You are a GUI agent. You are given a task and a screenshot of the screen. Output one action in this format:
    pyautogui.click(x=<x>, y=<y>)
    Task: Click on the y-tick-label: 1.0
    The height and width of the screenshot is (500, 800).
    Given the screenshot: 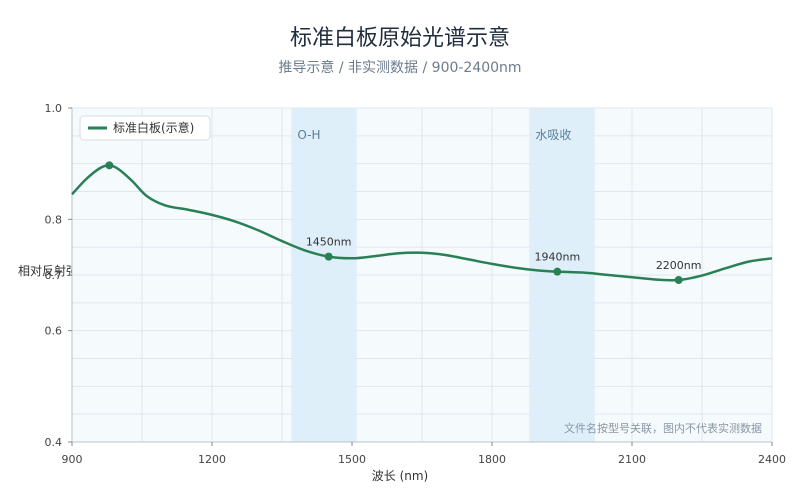 What is the action you would take?
    pyautogui.click(x=54, y=108)
    